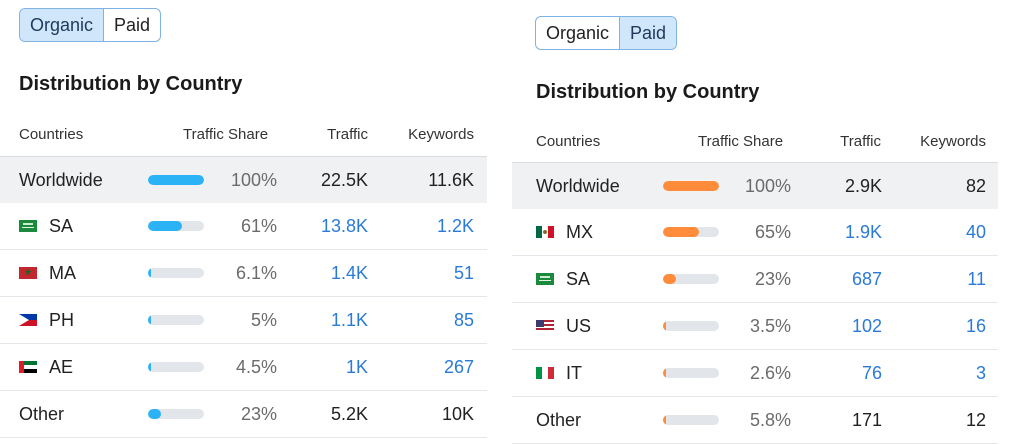 The width and height of the screenshot is (1024, 445). Describe the element at coordinates (559, 373) in the screenshot. I see `country-cell: IT` at that location.